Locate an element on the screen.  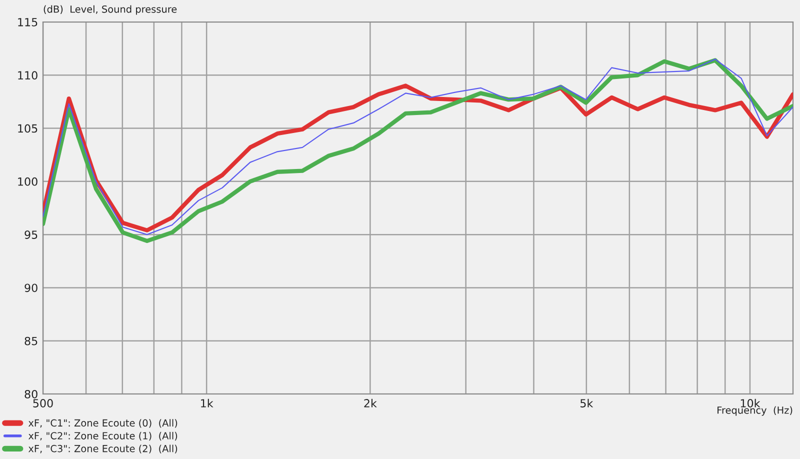
legend-label: xF, "C2": Zone Ecoute (1) (All) is located at coordinates (103, 436).